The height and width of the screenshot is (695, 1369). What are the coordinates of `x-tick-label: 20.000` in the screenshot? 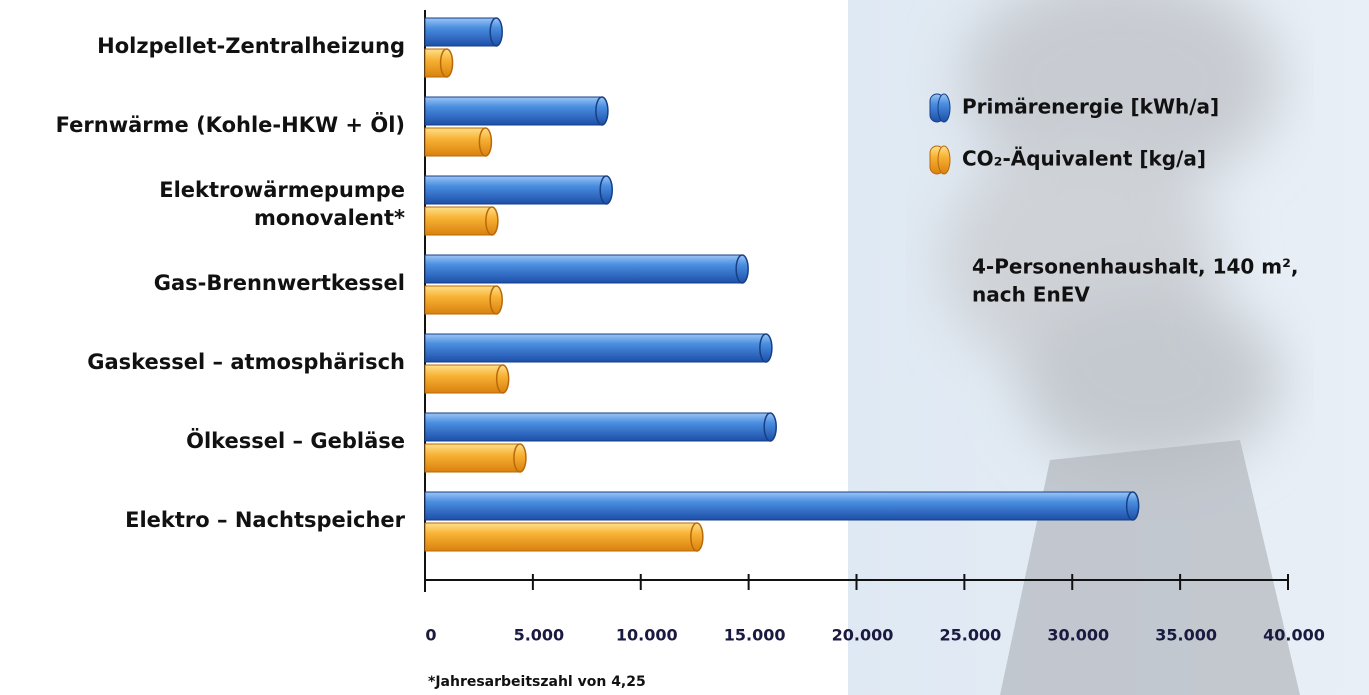 It's located at (863, 635).